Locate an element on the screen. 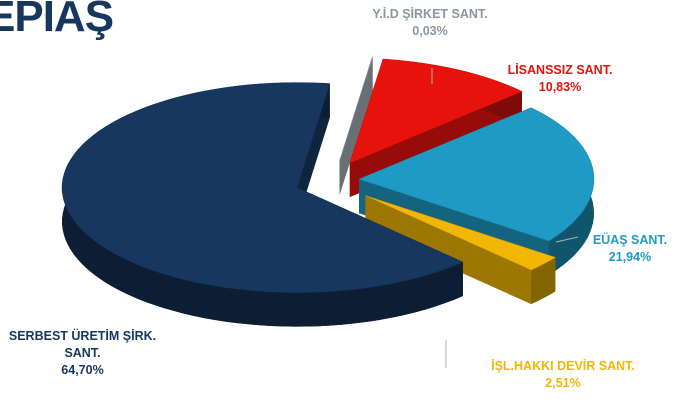  slice-label: Y.İ.D ŞİRKET SANT. 0,03% is located at coordinates (430, 23).